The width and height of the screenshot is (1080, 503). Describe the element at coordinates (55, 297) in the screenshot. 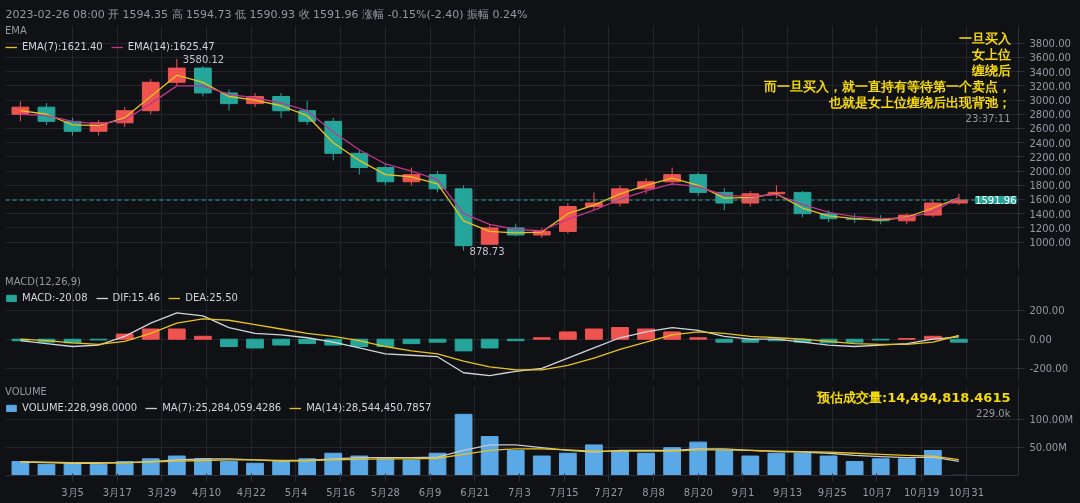

I see `legend-label: MACD:-20.08` at that location.